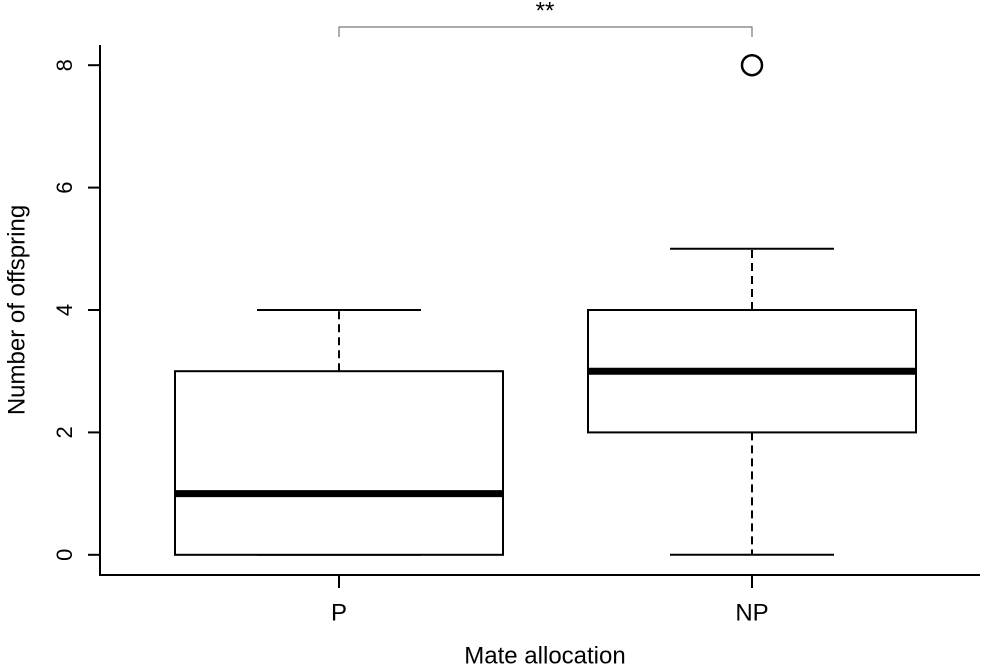 Image resolution: width=996 pixels, height=671 pixels. Describe the element at coordinates (339, 463) in the screenshot. I see `box` at that location.